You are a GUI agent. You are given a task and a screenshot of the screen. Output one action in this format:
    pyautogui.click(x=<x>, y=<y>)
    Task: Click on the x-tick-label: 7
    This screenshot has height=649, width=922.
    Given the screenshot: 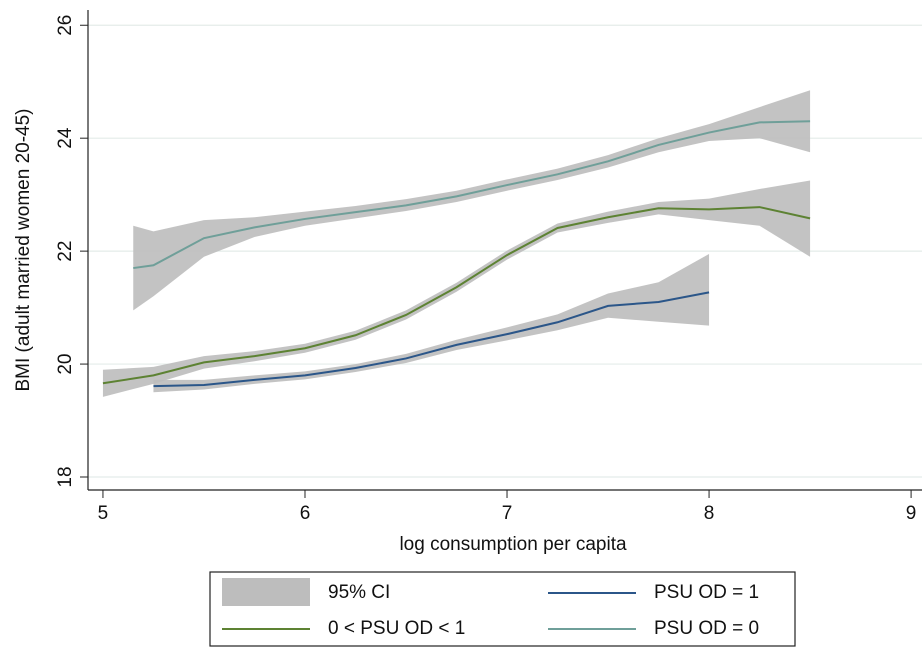 What is the action you would take?
    pyautogui.click(x=507, y=513)
    